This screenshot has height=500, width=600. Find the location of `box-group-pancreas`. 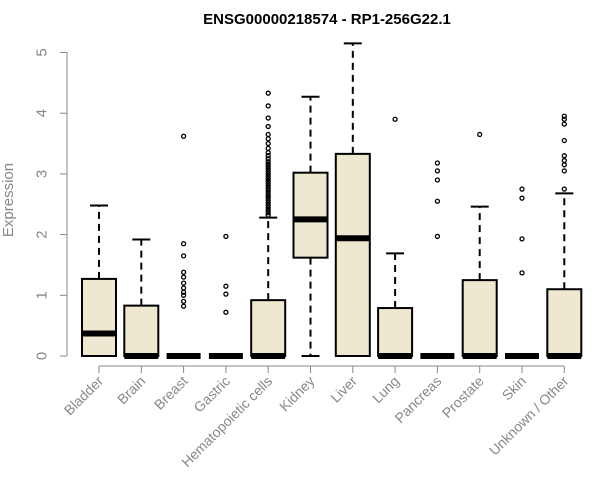

box-group-pancreas is located at coordinates (437, 259).